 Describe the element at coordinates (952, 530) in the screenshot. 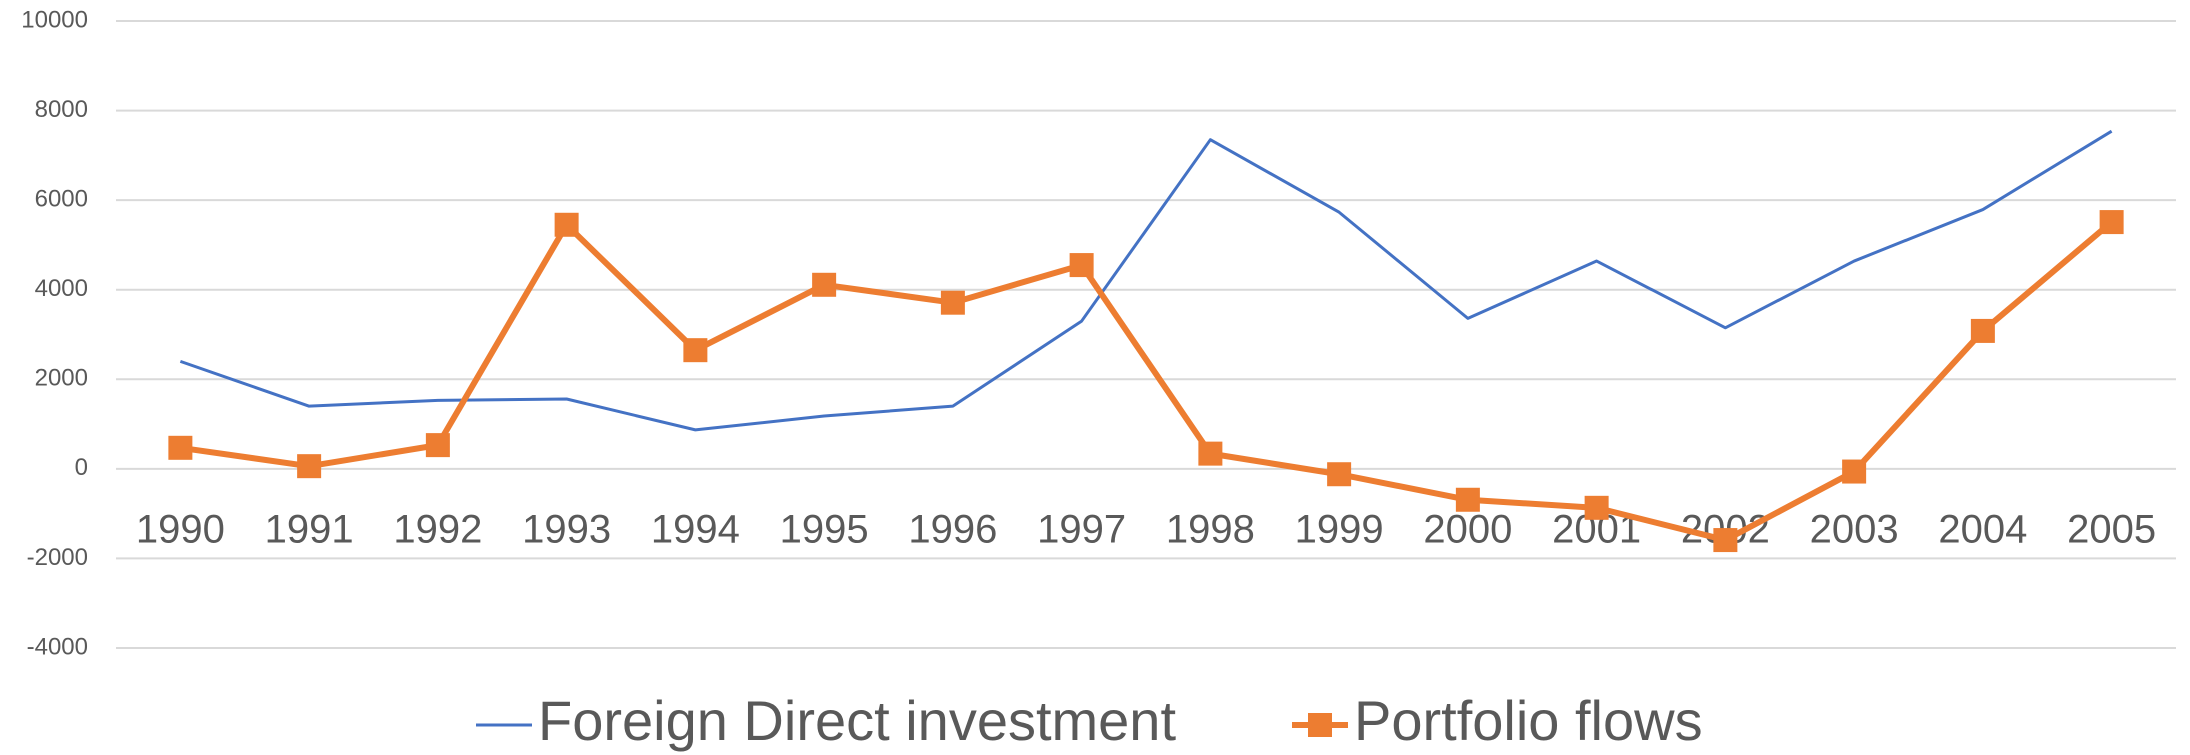

I see `x-tick-label: 1996` at that location.